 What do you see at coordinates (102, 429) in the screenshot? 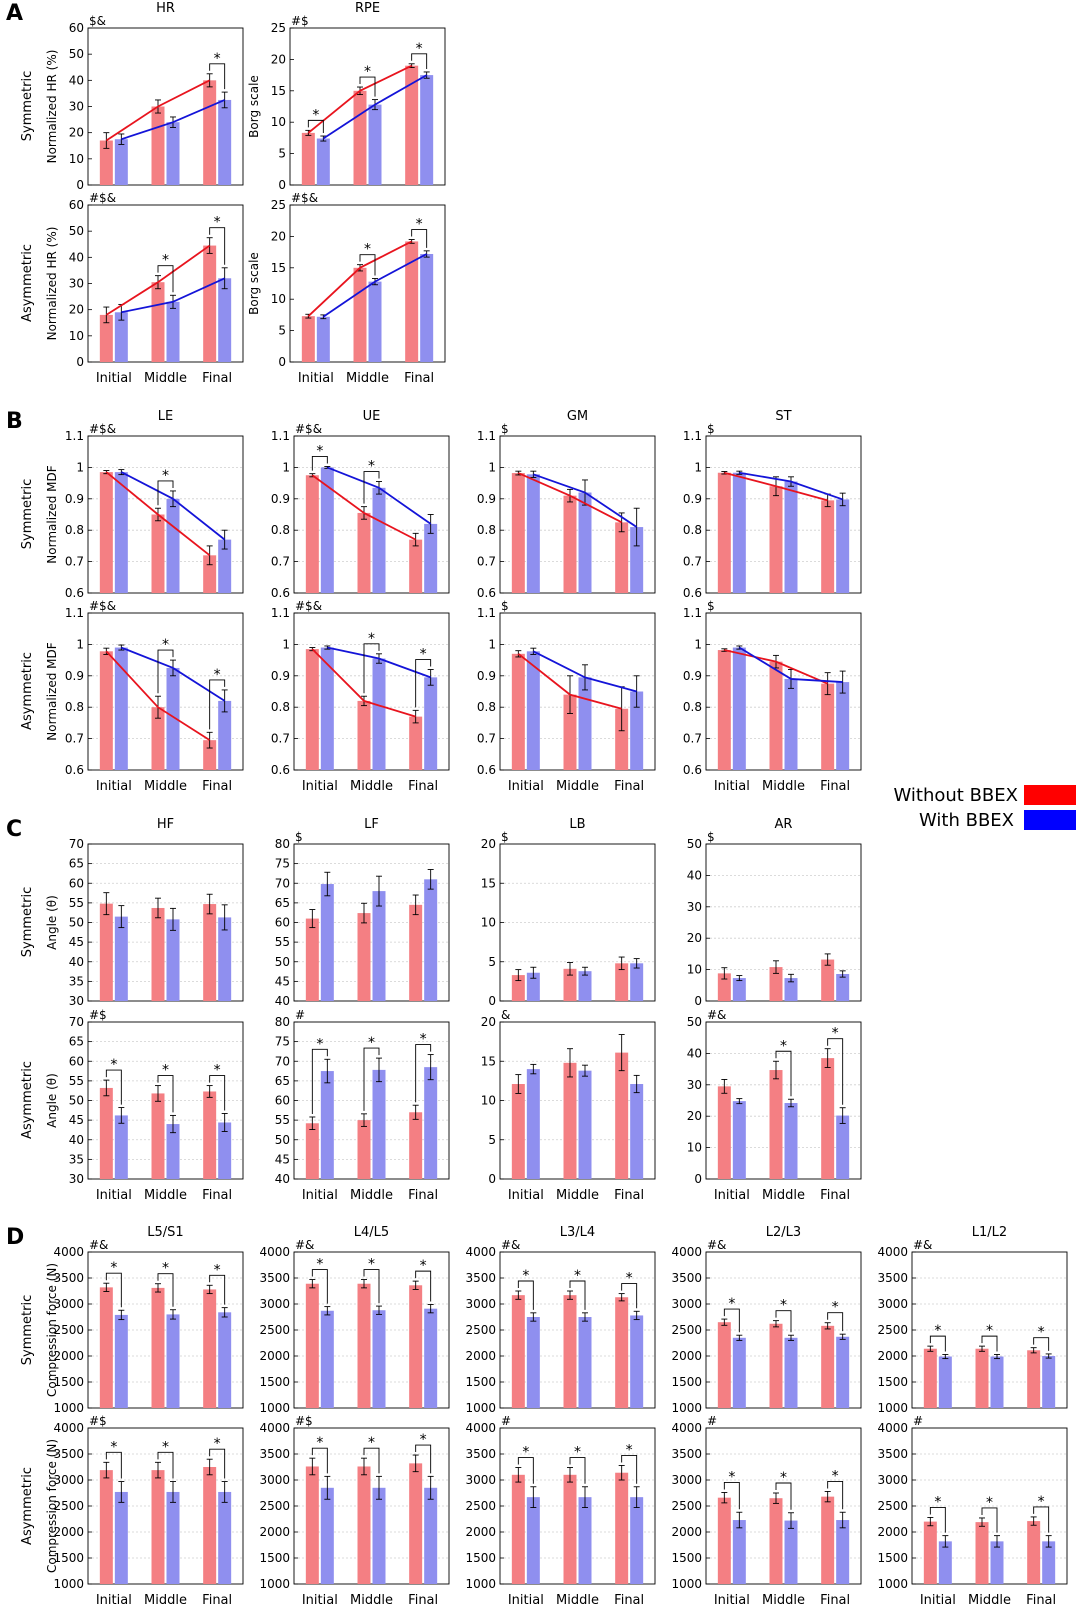
I see `corner-annotation: #$&` at bounding box center [102, 429].